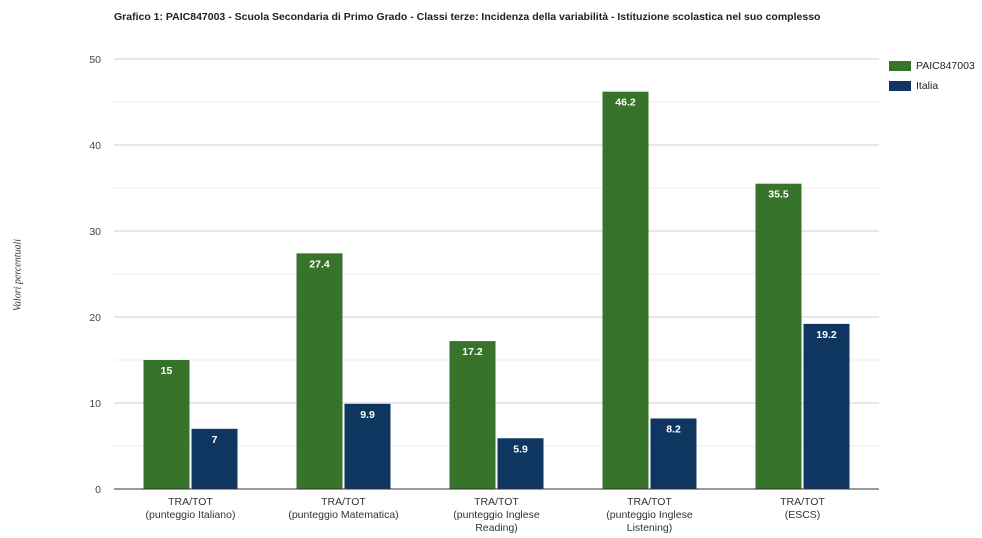 The width and height of the screenshot is (982, 538). What do you see at coordinates (900, 66) in the screenshot?
I see `legend-swatch-paic` at bounding box center [900, 66].